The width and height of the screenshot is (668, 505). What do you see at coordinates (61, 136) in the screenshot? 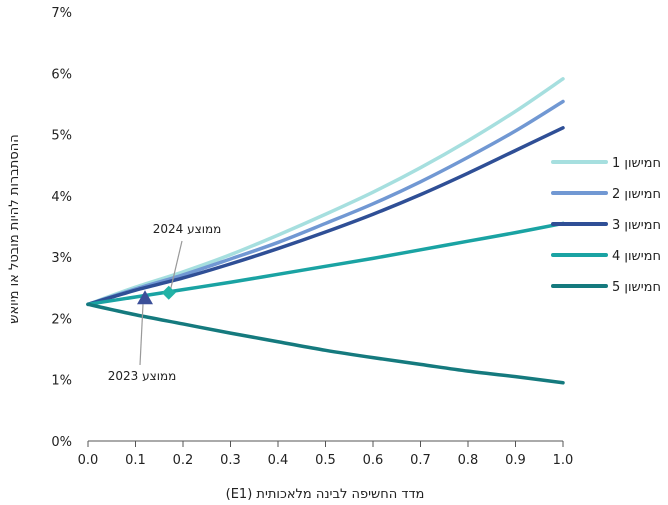
I see `y-tick-label: 5%` at bounding box center [61, 136].